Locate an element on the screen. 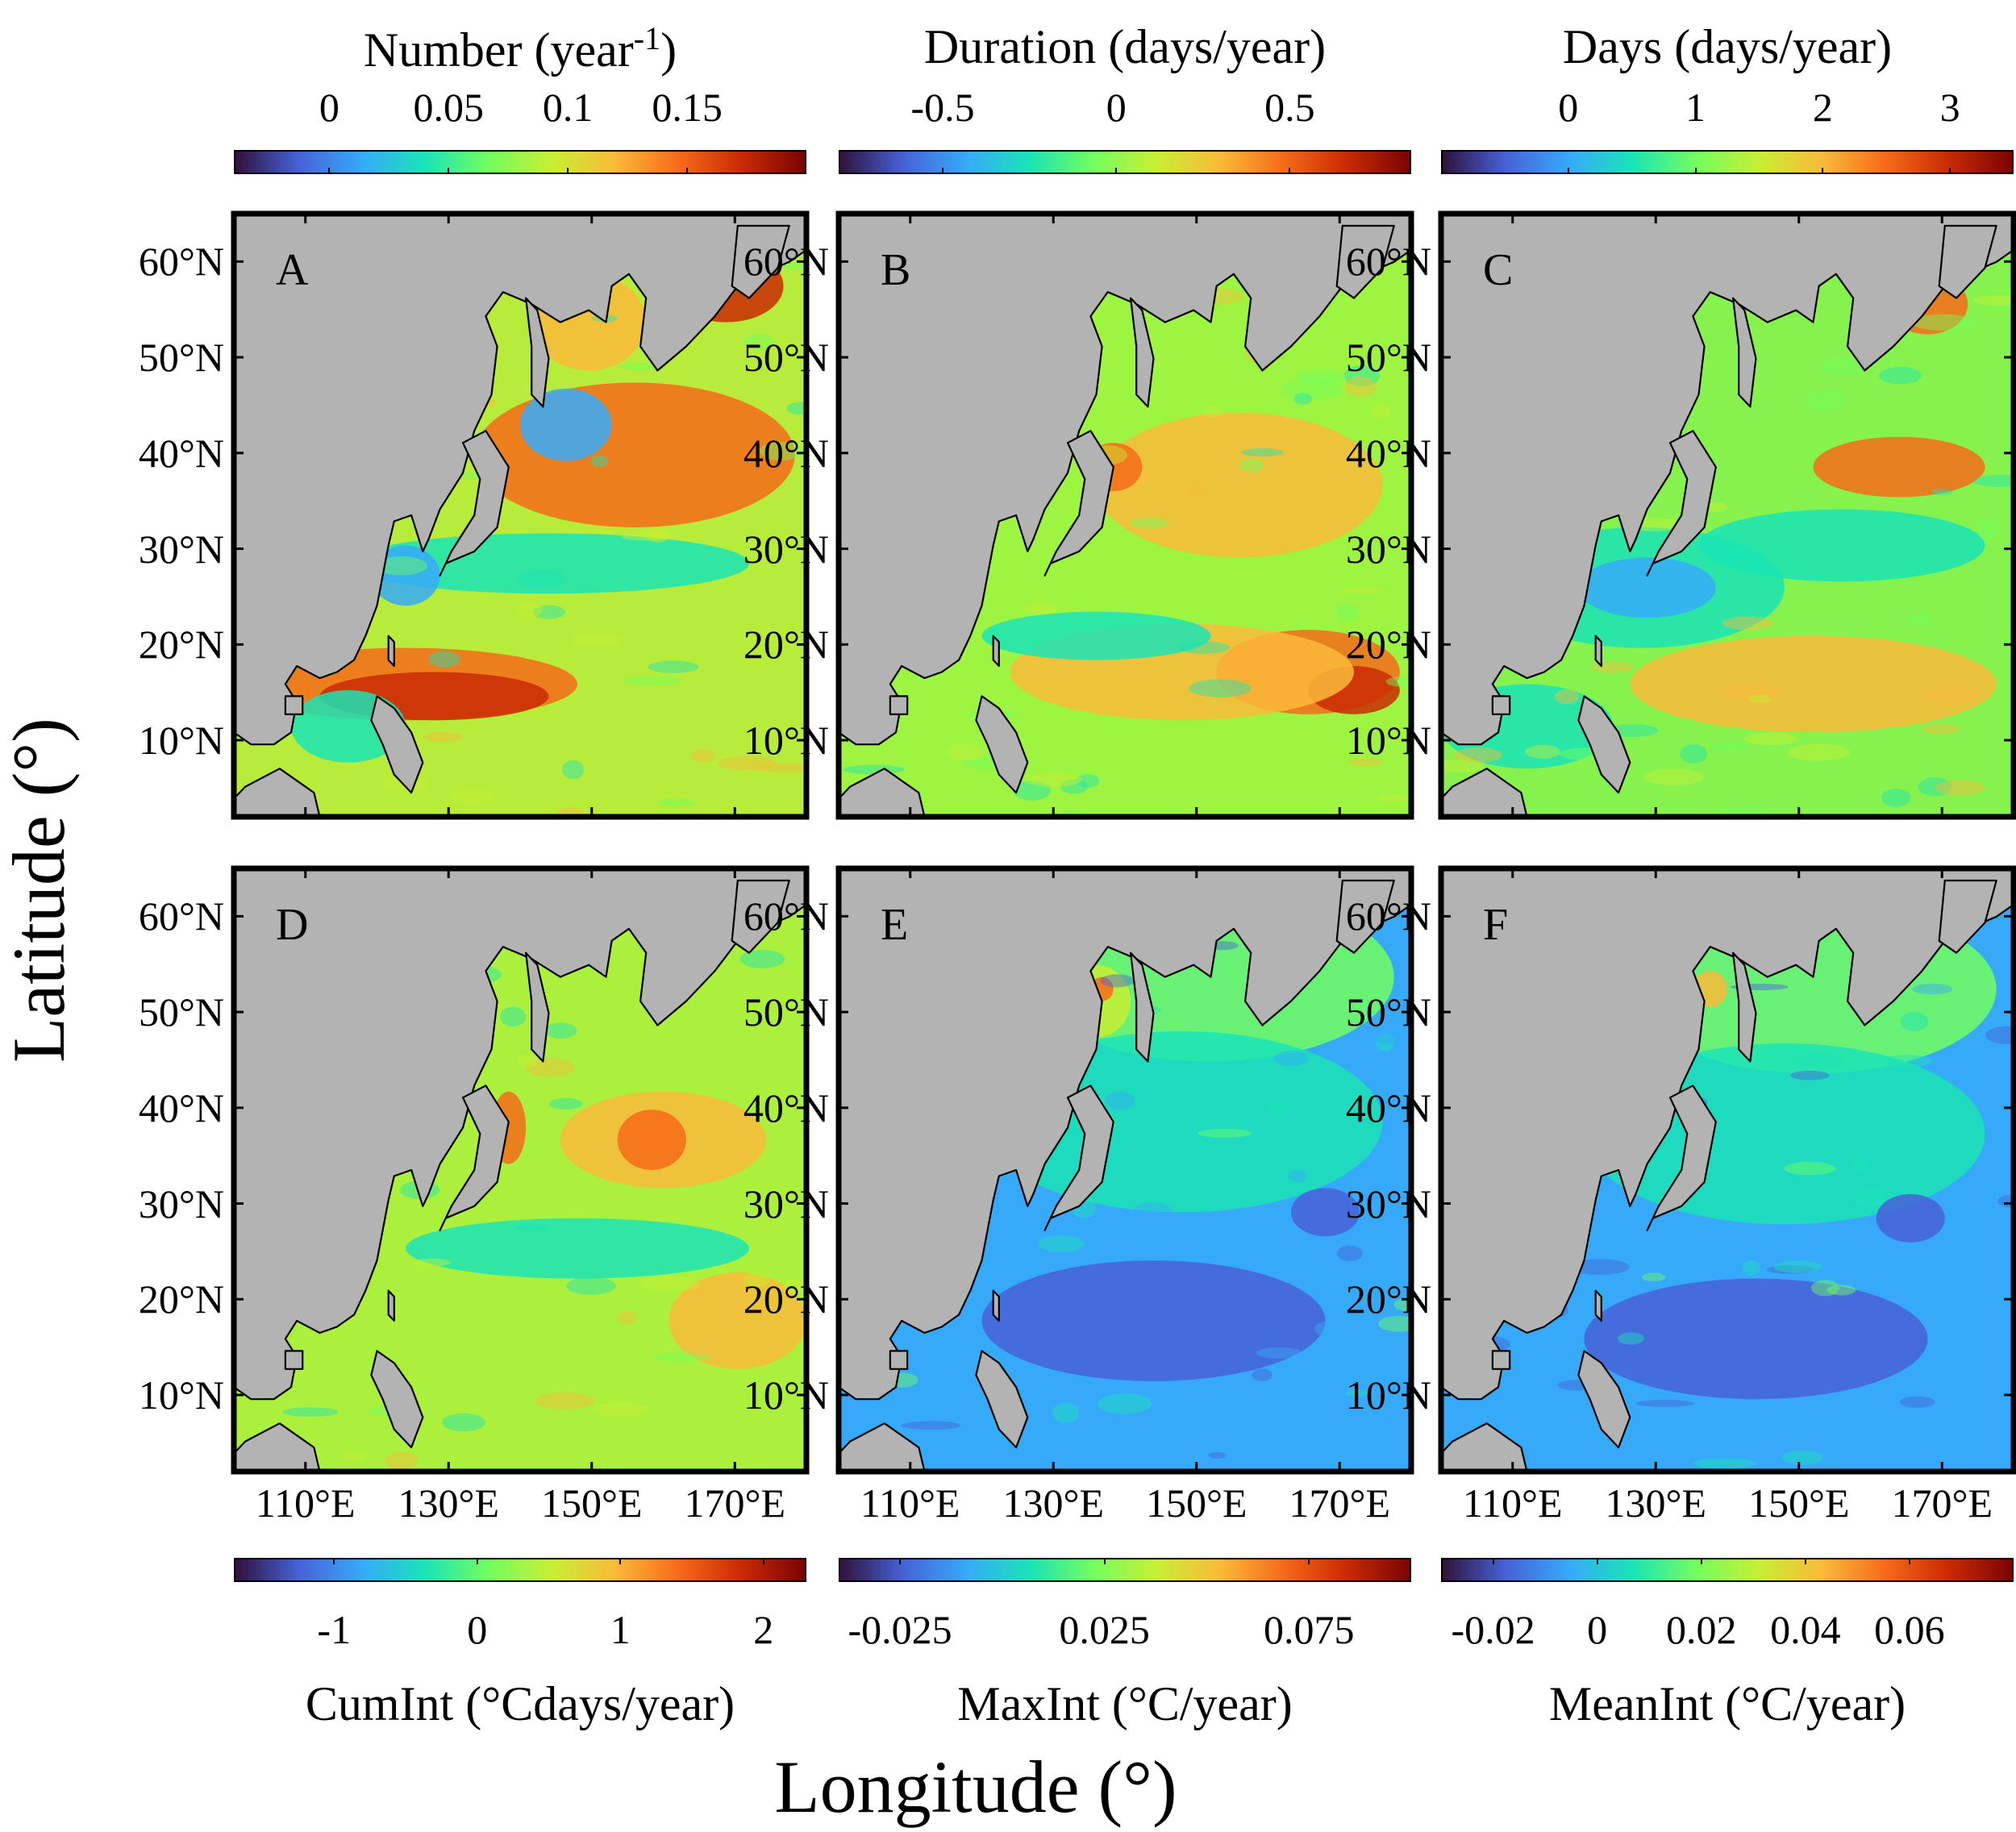 Image resolution: width=2016 pixels, height=1832 pixels. land-taiwan is located at coordinates (391, 651).